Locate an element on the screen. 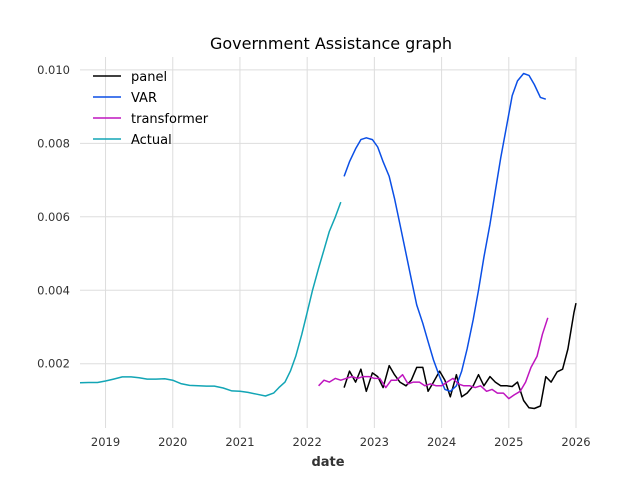  legend: panel VAR transformer Actual is located at coordinates (151, 109).